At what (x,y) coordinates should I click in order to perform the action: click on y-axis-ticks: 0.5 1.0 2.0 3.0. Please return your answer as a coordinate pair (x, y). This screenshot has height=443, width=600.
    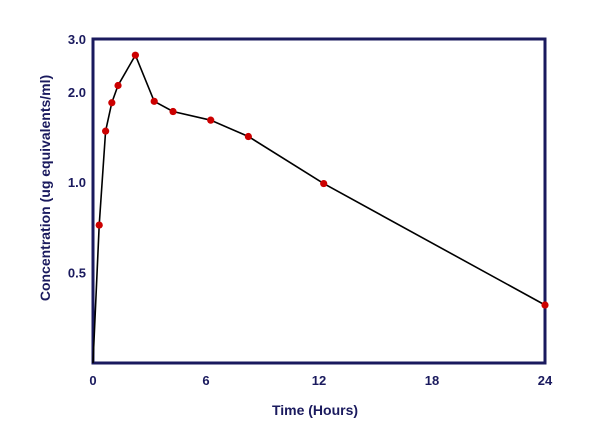
    Looking at the image, I should click on (77, 156).